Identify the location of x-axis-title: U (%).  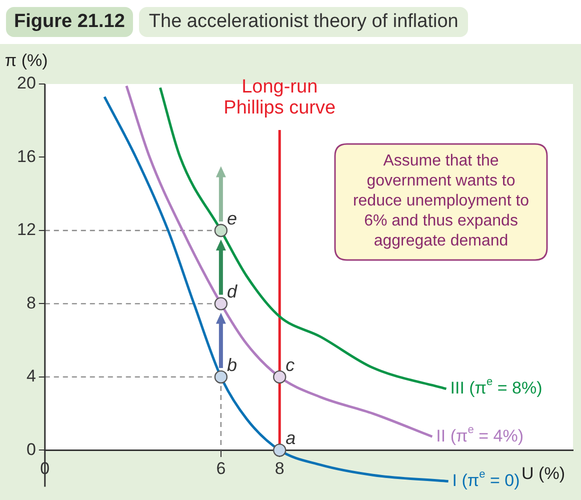
(544, 473).